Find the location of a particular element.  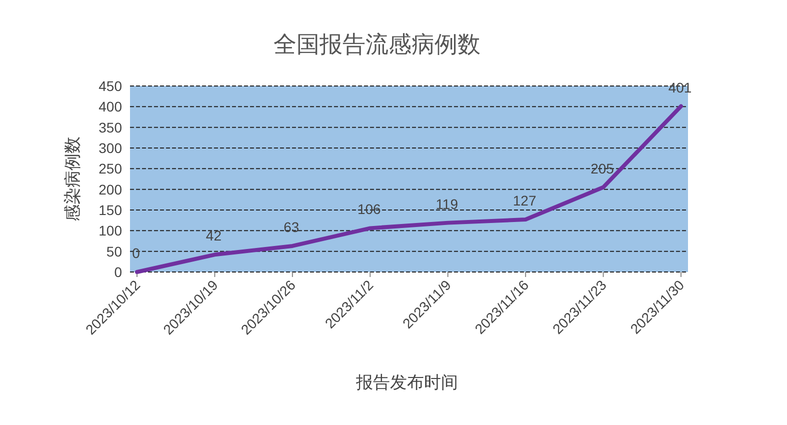

chart-title: 全国报告流感病例数 is located at coordinates (377, 44).